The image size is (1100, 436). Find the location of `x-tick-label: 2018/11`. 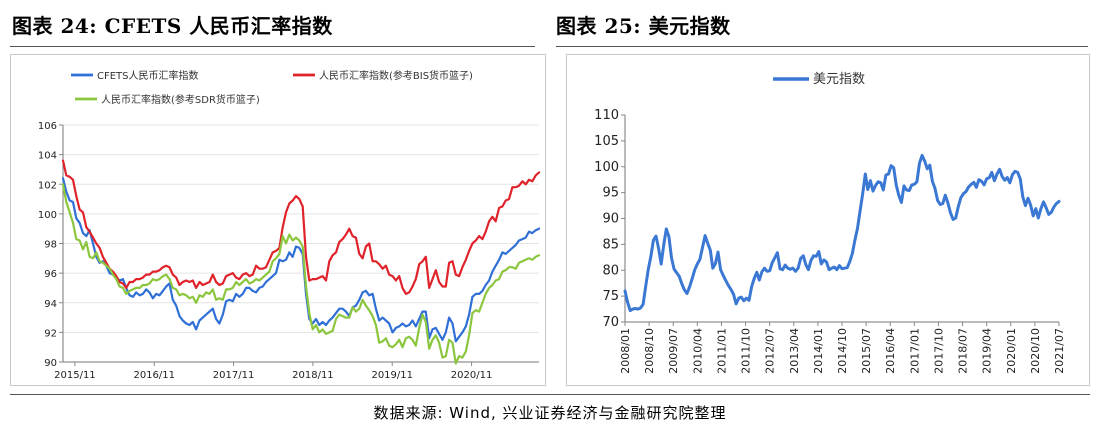

x-tick-label: 2018/11 is located at coordinates (313, 375).